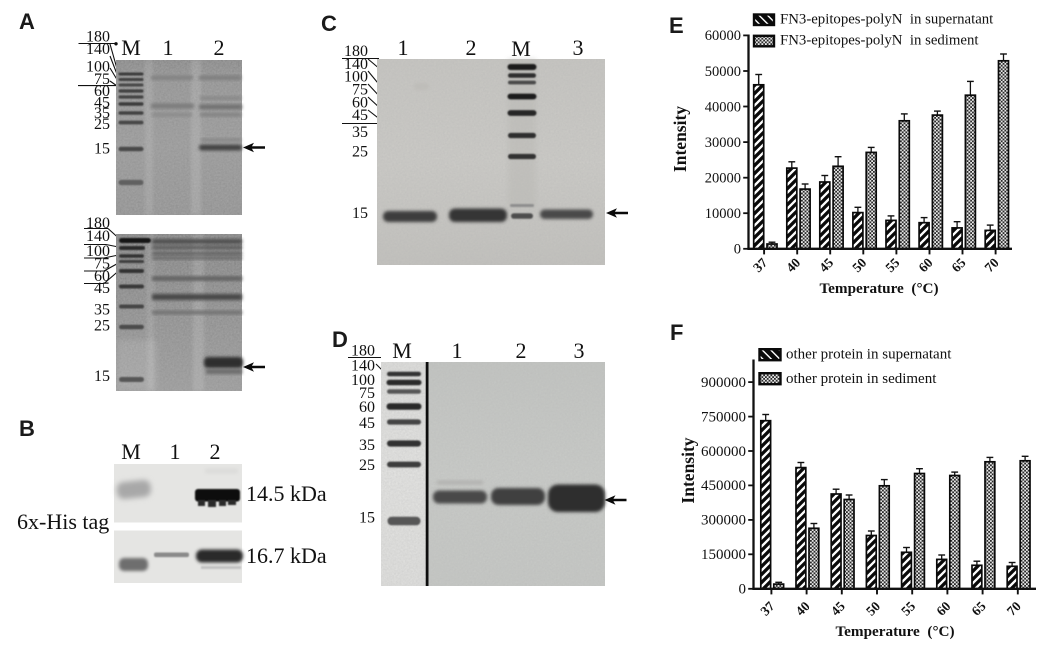 Image resolution: width=1048 pixels, height=657 pixels. What do you see at coordinates (723, 107) in the screenshot?
I see `svg-text: 40000` at bounding box center [723, 107].